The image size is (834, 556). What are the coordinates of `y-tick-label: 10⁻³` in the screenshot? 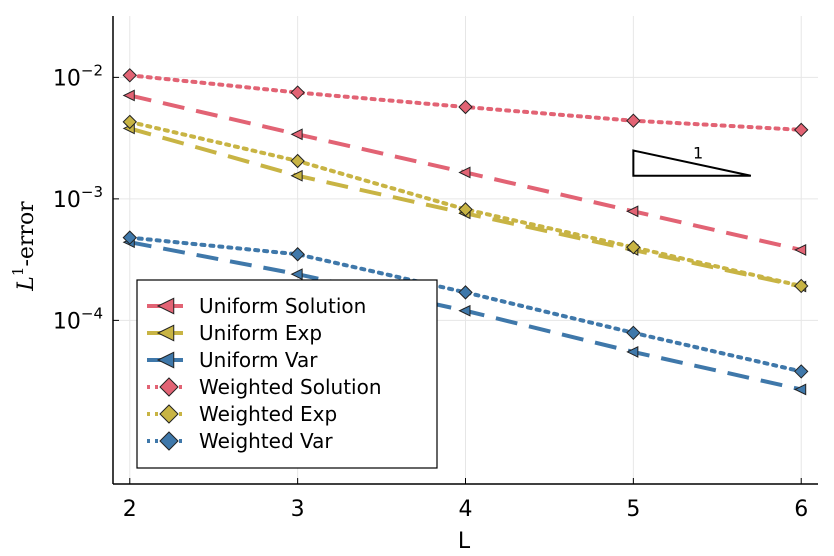 It's located at (78, 198).